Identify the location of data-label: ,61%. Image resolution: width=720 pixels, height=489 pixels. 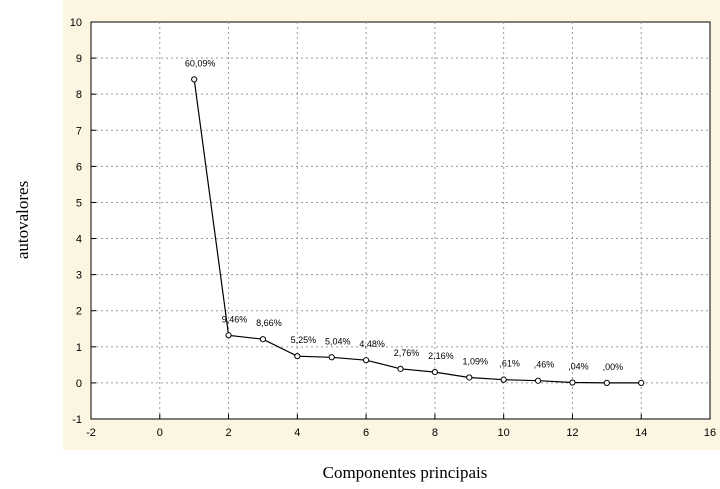
(509, 364).